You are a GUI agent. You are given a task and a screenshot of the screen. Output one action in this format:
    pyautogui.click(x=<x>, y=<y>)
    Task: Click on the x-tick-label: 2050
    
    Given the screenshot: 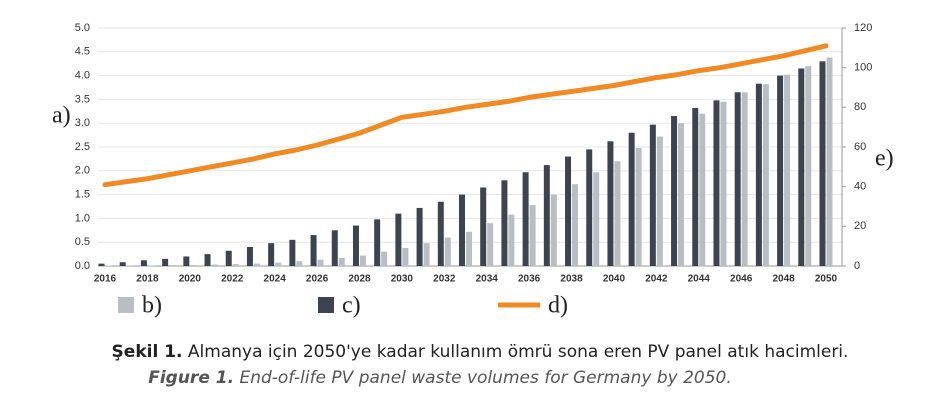 What is the action you would take?
    pyautogui.click(x=826, y=279)
    